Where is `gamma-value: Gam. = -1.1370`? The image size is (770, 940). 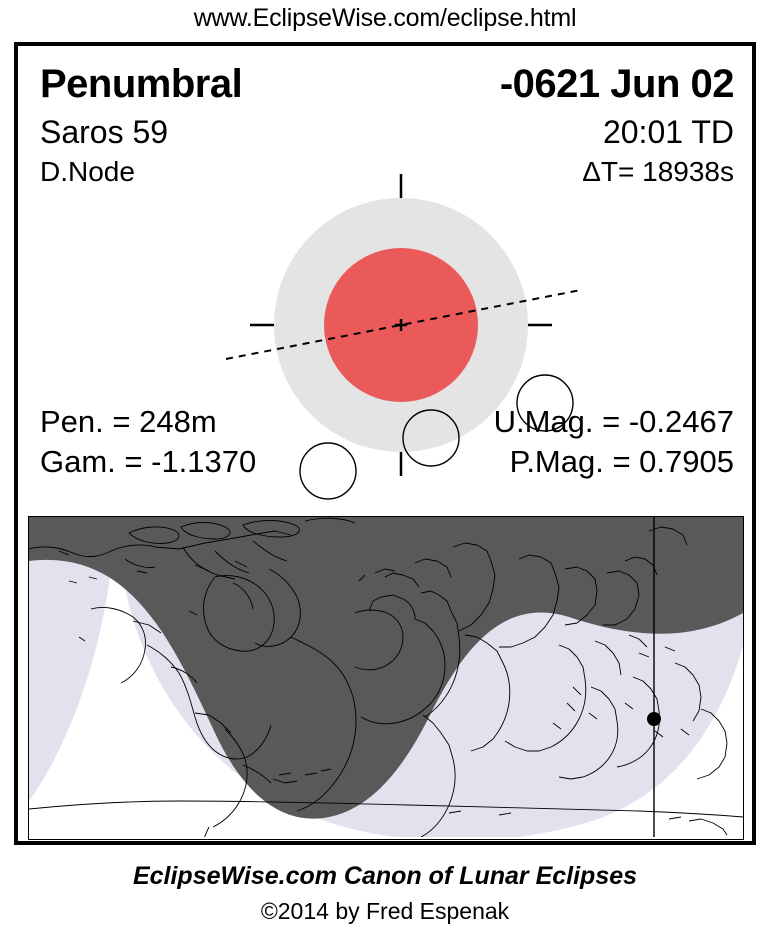
gamma-value: Gam. = -1.1370 is located at coordinates (148, 461).